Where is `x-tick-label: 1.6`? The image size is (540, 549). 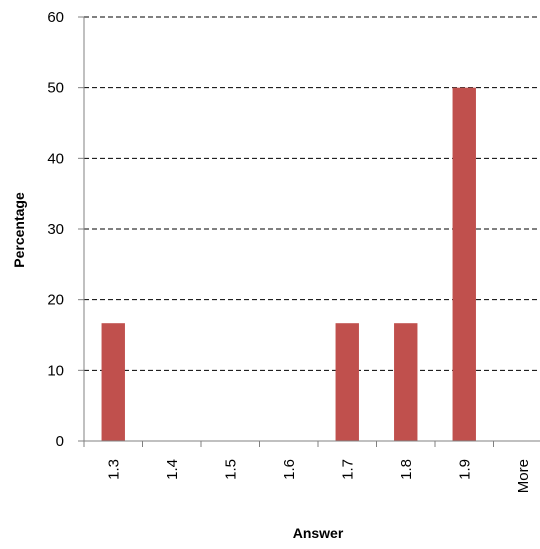 x-tick-label: 1.6 is located at coordinates (289, 469).